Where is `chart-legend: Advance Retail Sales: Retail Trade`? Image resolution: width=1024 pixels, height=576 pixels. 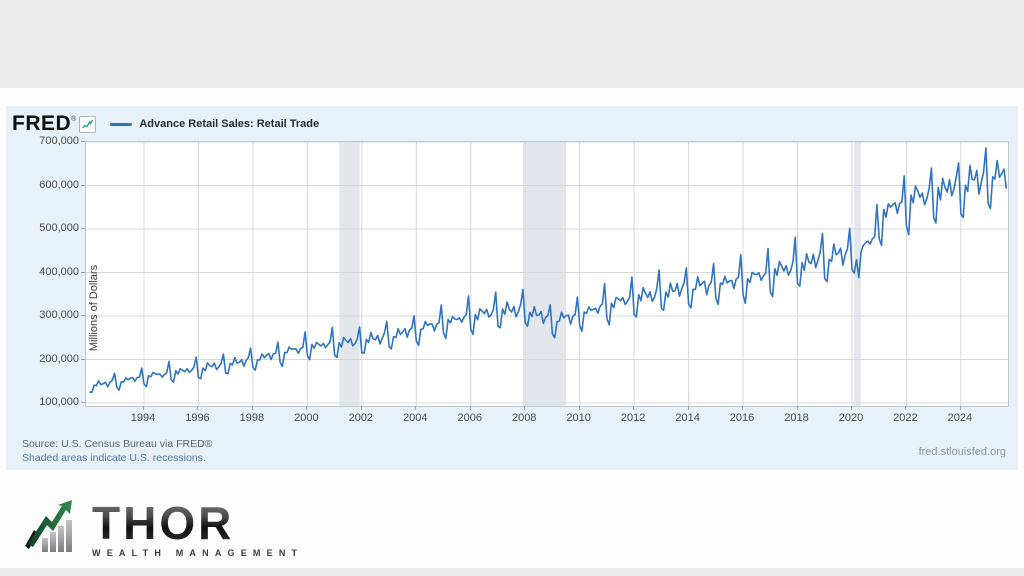
chart-legend: Advance Retail Sales: Retail Trade is located at coordinates (214, 124).